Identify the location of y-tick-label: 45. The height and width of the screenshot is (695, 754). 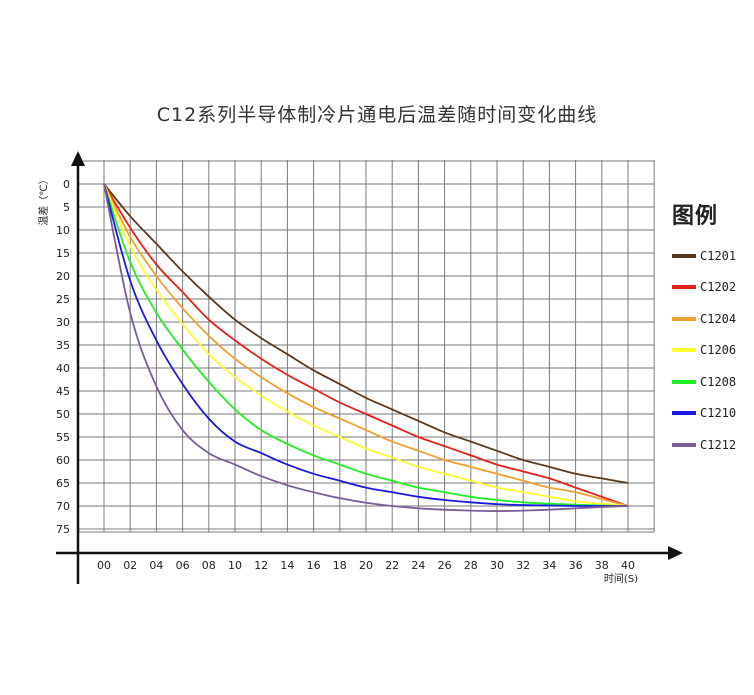
(63, 391).